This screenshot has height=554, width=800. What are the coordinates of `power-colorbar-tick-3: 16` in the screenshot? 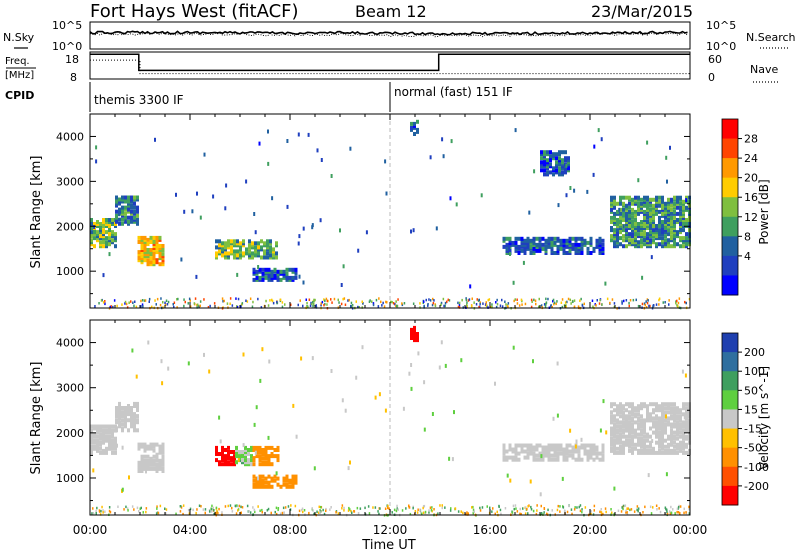 It's located at (751, 197).